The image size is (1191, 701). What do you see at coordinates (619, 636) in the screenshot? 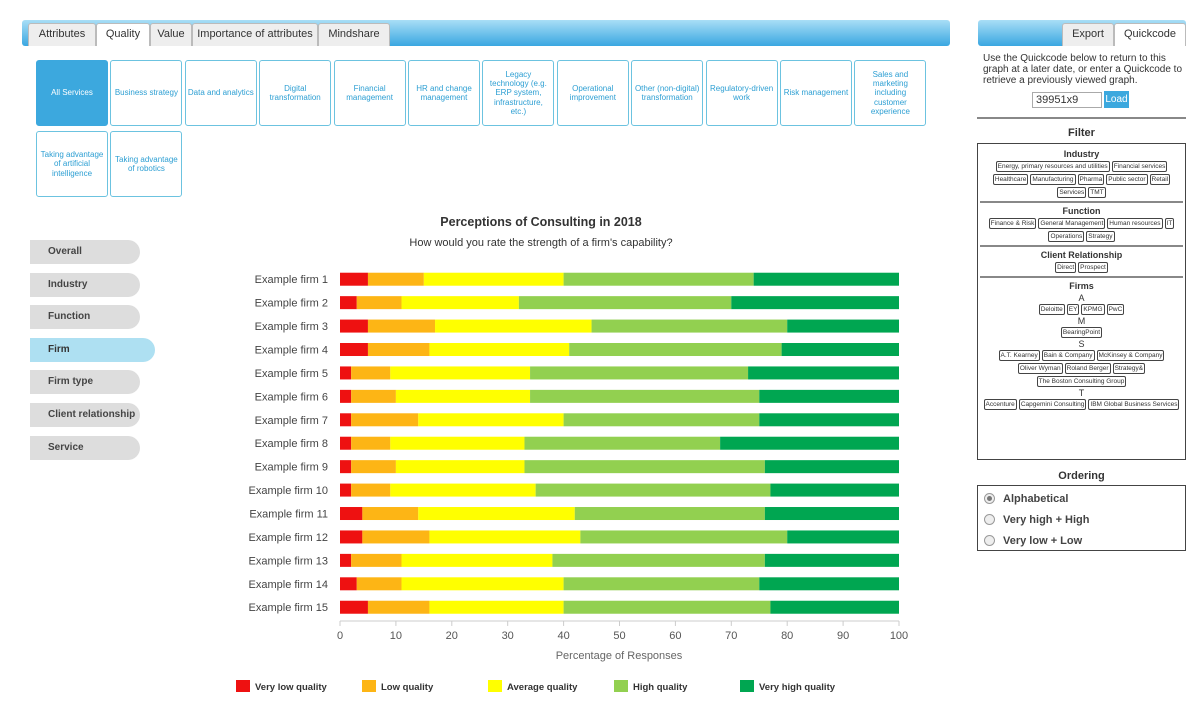
I see `x-tick-label: 50` at bounding box center [619, 636].